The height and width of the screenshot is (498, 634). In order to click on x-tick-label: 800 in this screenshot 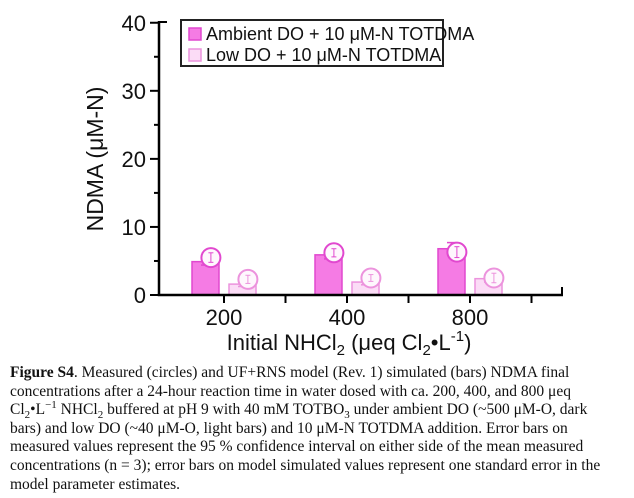, I will do `click(470, 317)`.